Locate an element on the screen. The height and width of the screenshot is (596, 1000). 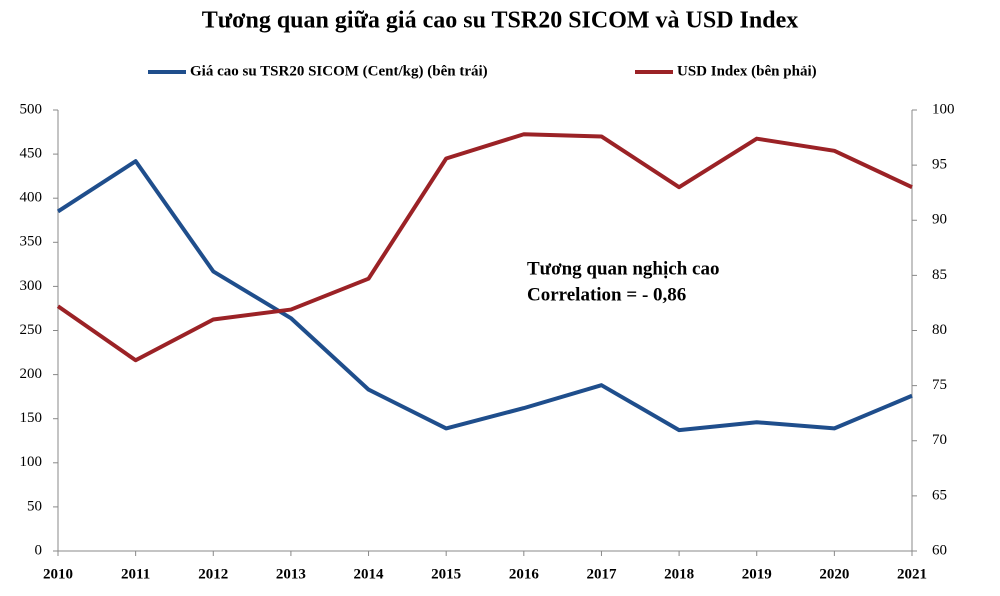
x-tick-label: 2019 is located at coordinates (757, 574).